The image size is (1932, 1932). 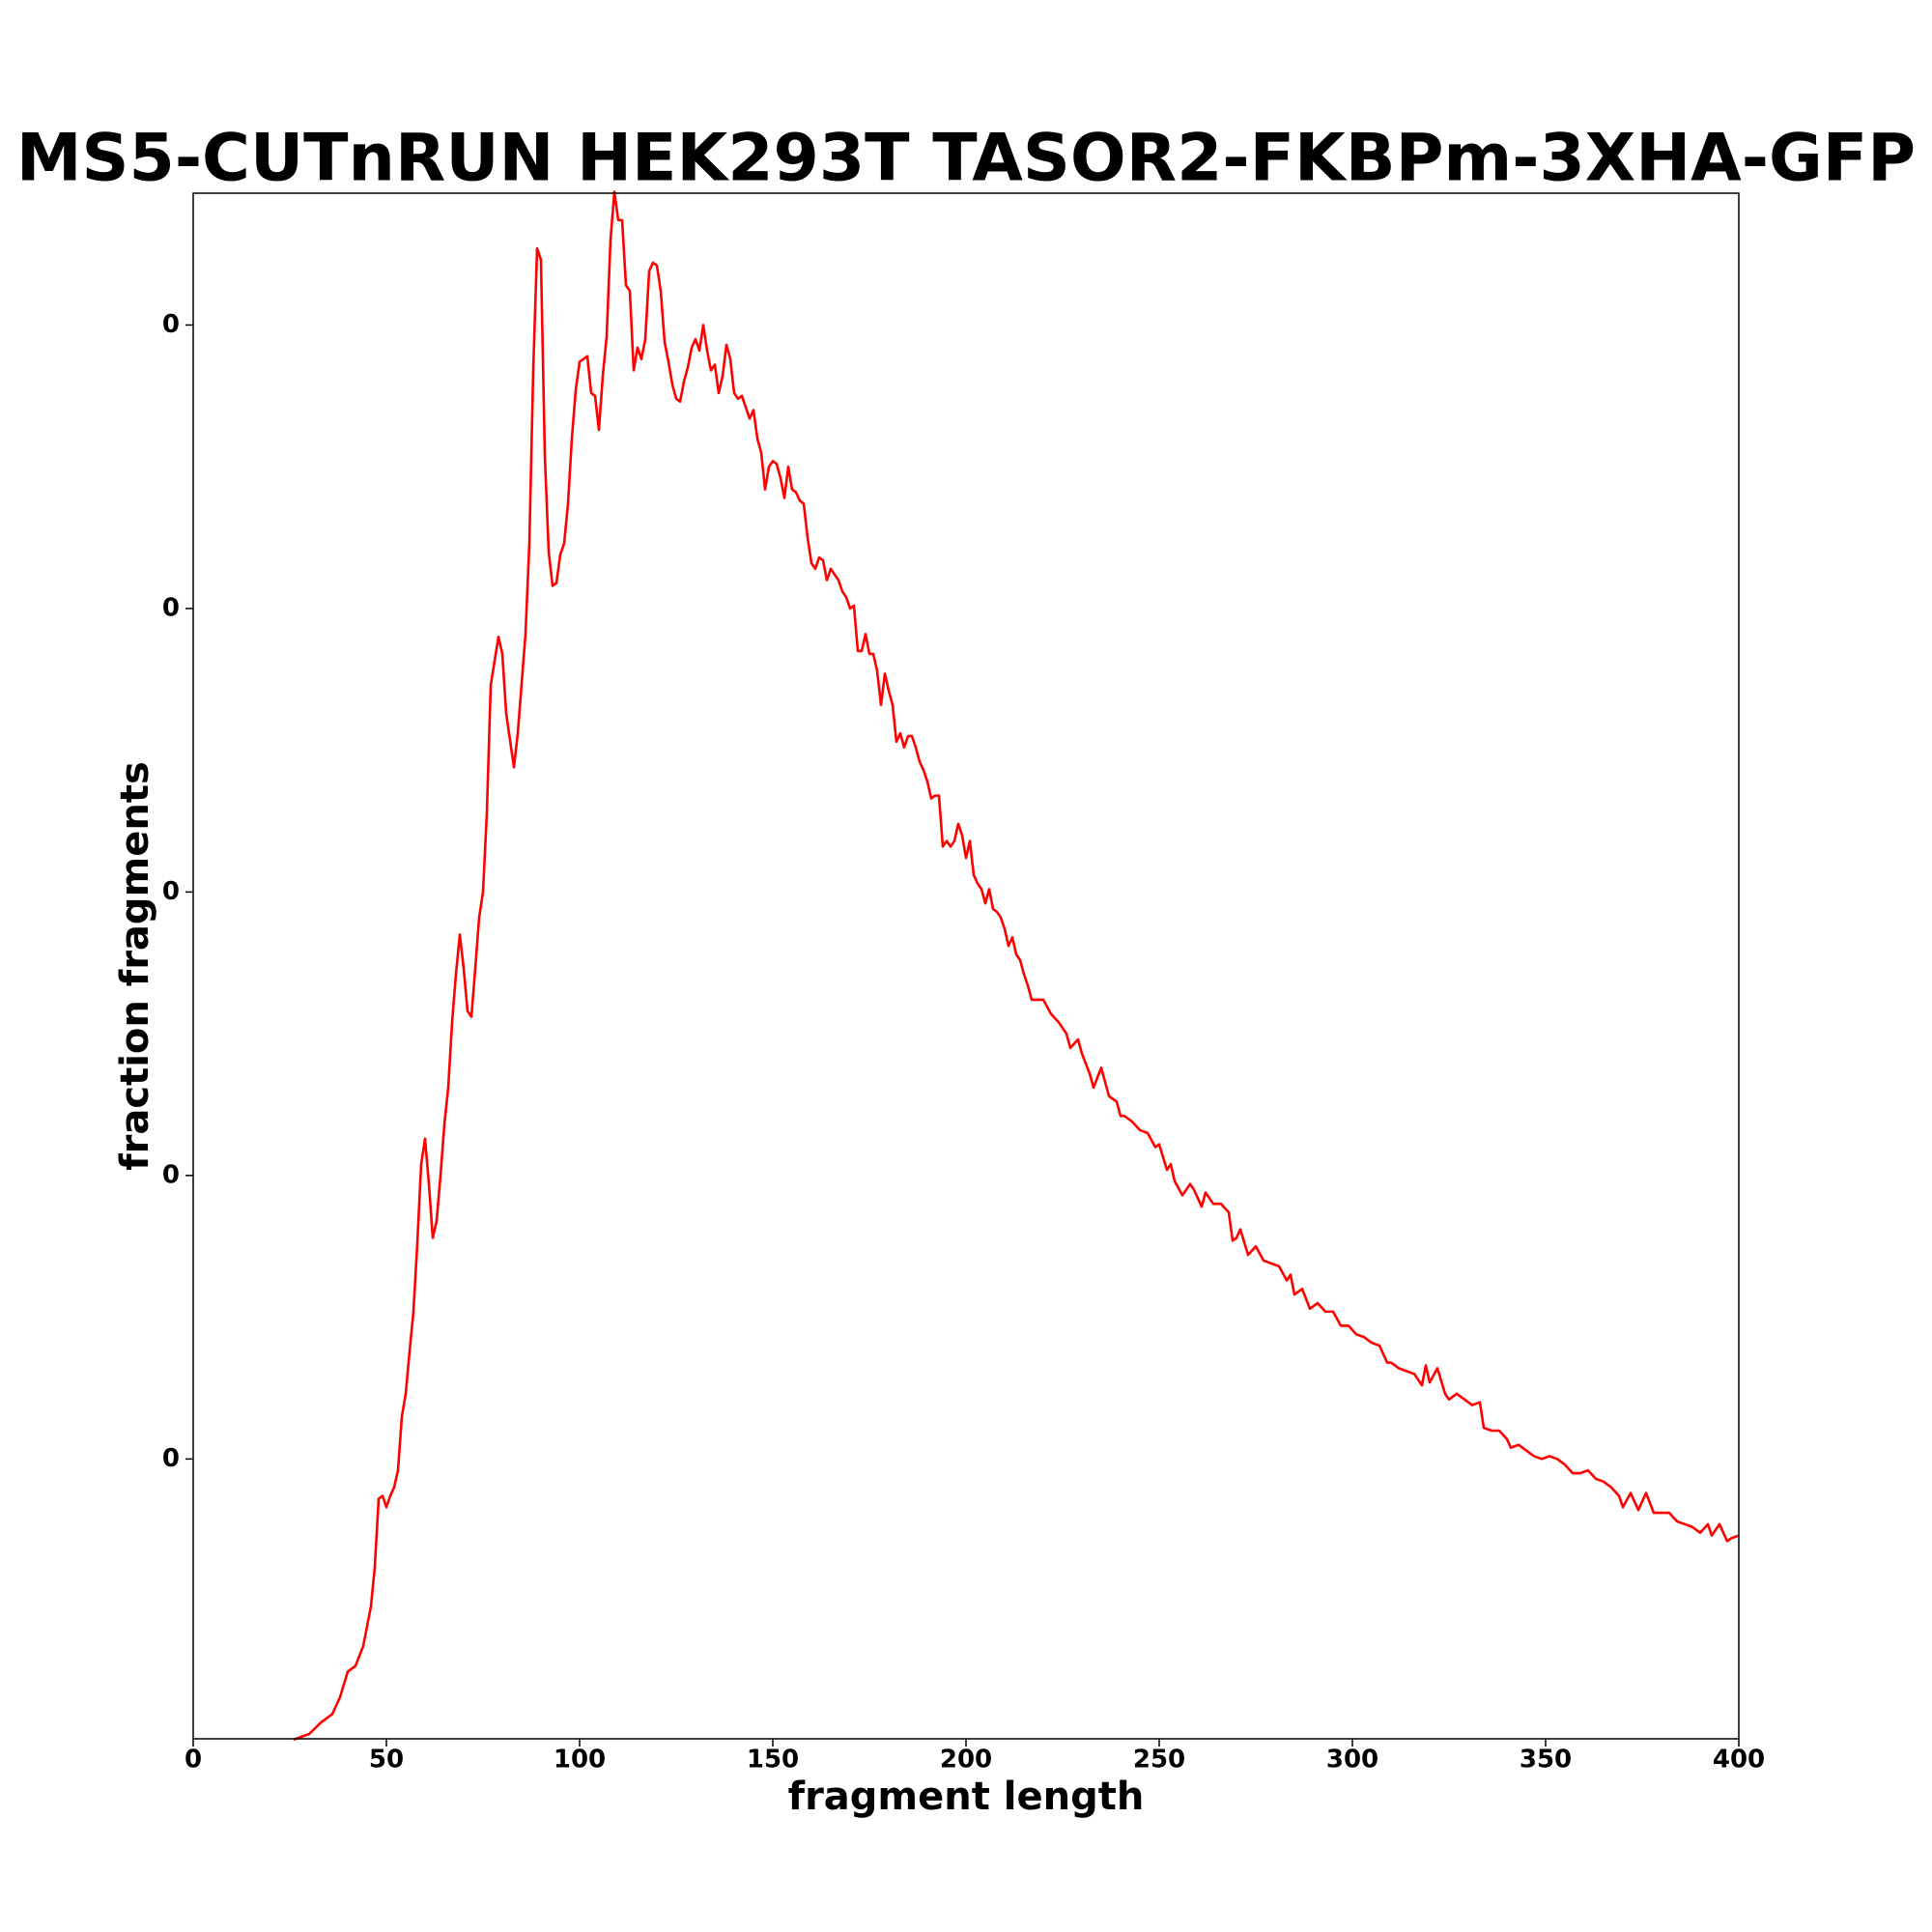 I want to click on x-tick-label: 100, so click(x=580, y=1760).